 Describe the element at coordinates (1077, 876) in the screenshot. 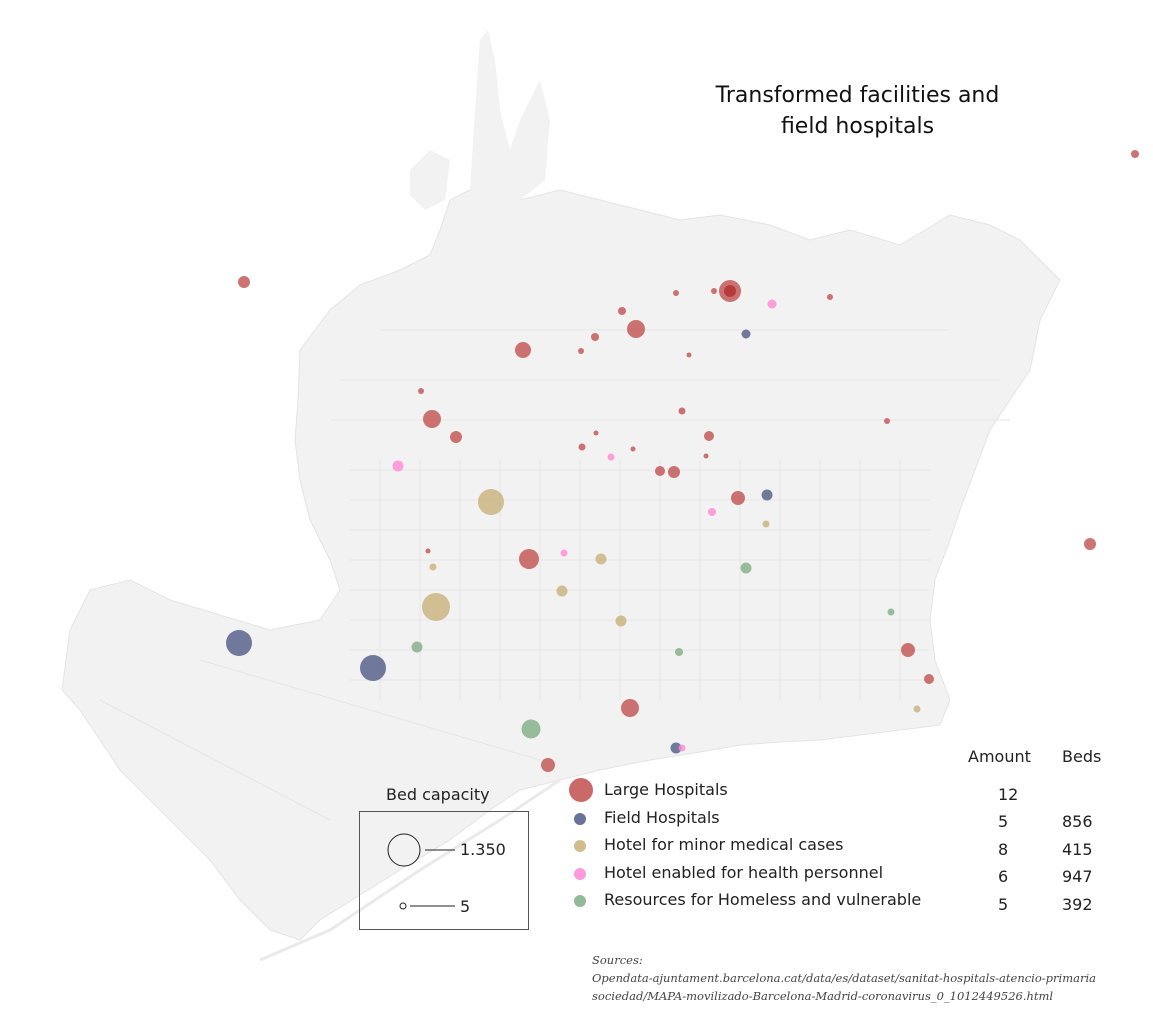

I see `beds-hotel-health: 947` at that location.